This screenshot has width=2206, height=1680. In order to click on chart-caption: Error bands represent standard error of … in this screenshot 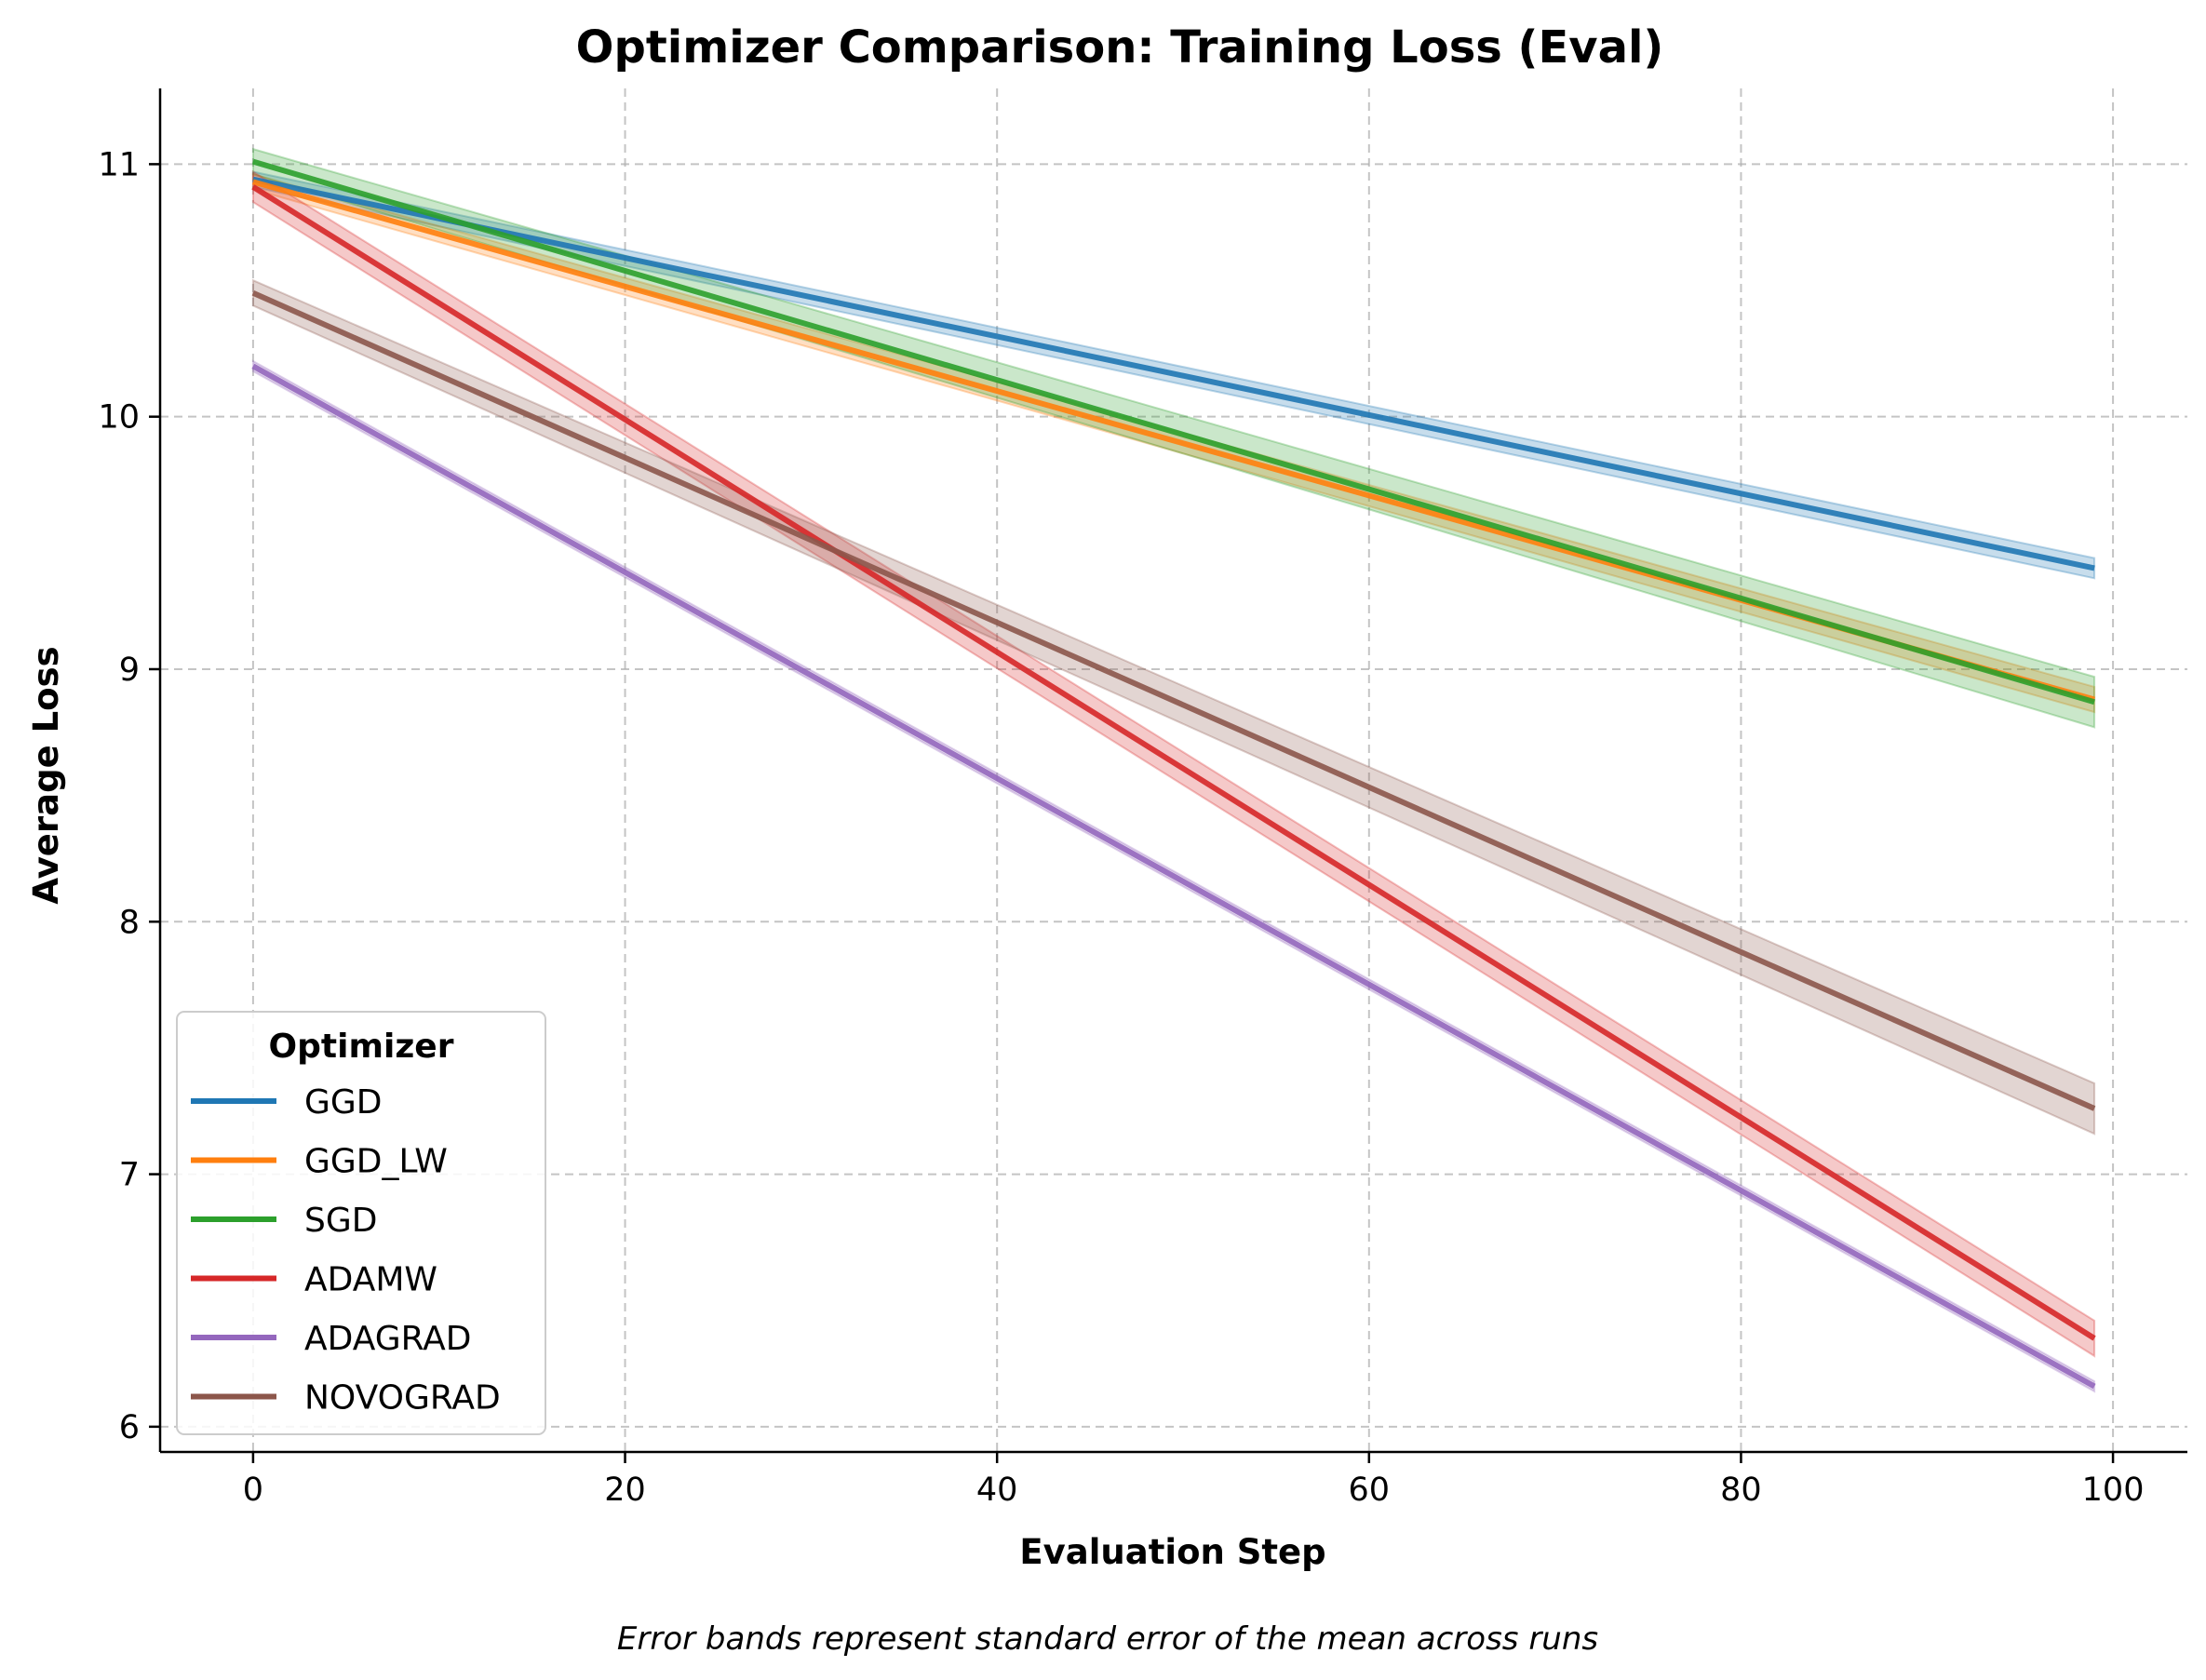, I will do `click(1107, 1639)`.